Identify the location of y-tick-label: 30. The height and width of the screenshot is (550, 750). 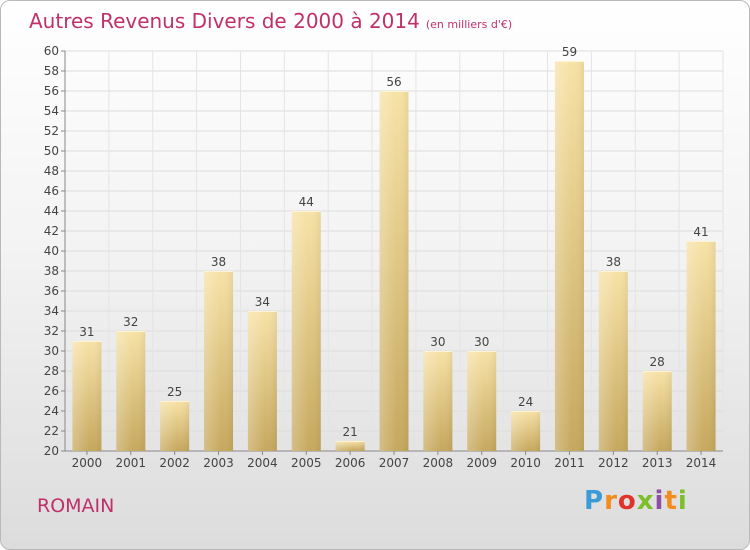
(51, 351).